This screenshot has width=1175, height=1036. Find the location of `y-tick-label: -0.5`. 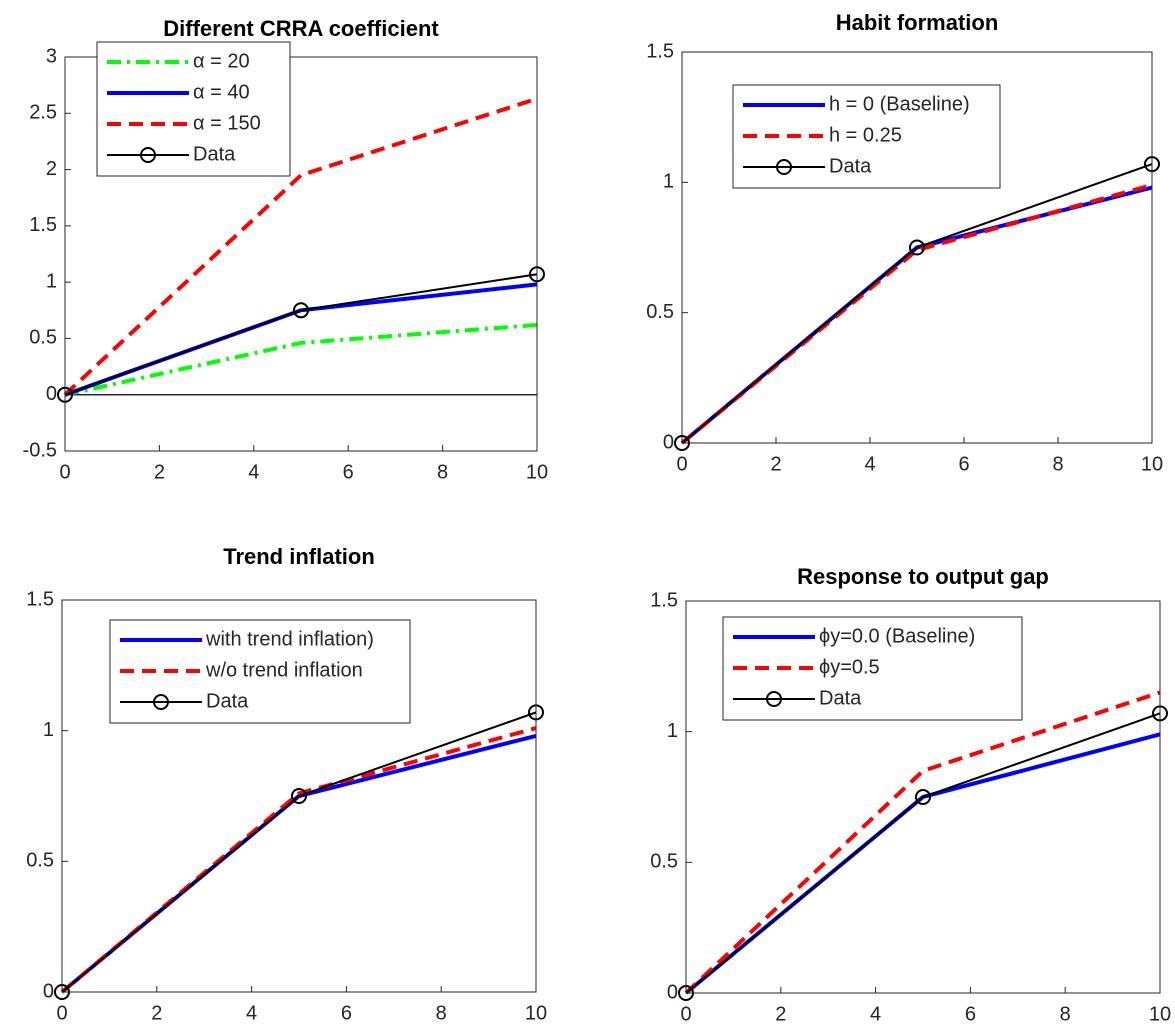

y-tick-label: -0.5 is located at coordinates (40, 450).